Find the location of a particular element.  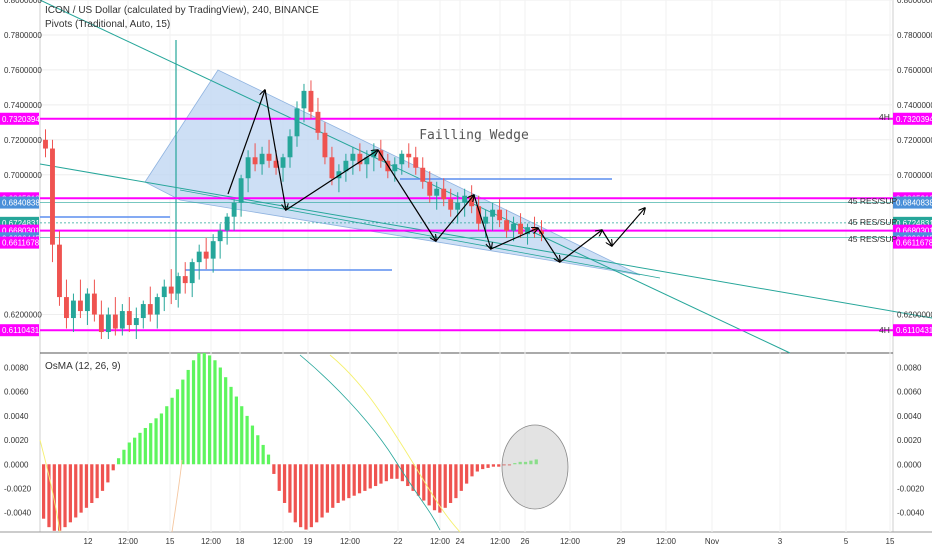

highlight-circle is located at coordinates (535, 467).